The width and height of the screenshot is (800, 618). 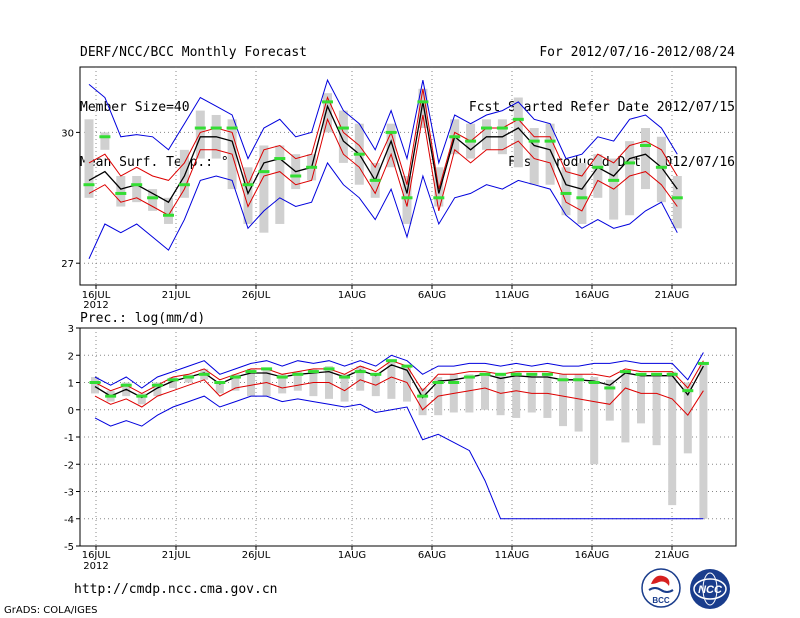 I want to click on max-envelope-line, so click(x=399, y=370).